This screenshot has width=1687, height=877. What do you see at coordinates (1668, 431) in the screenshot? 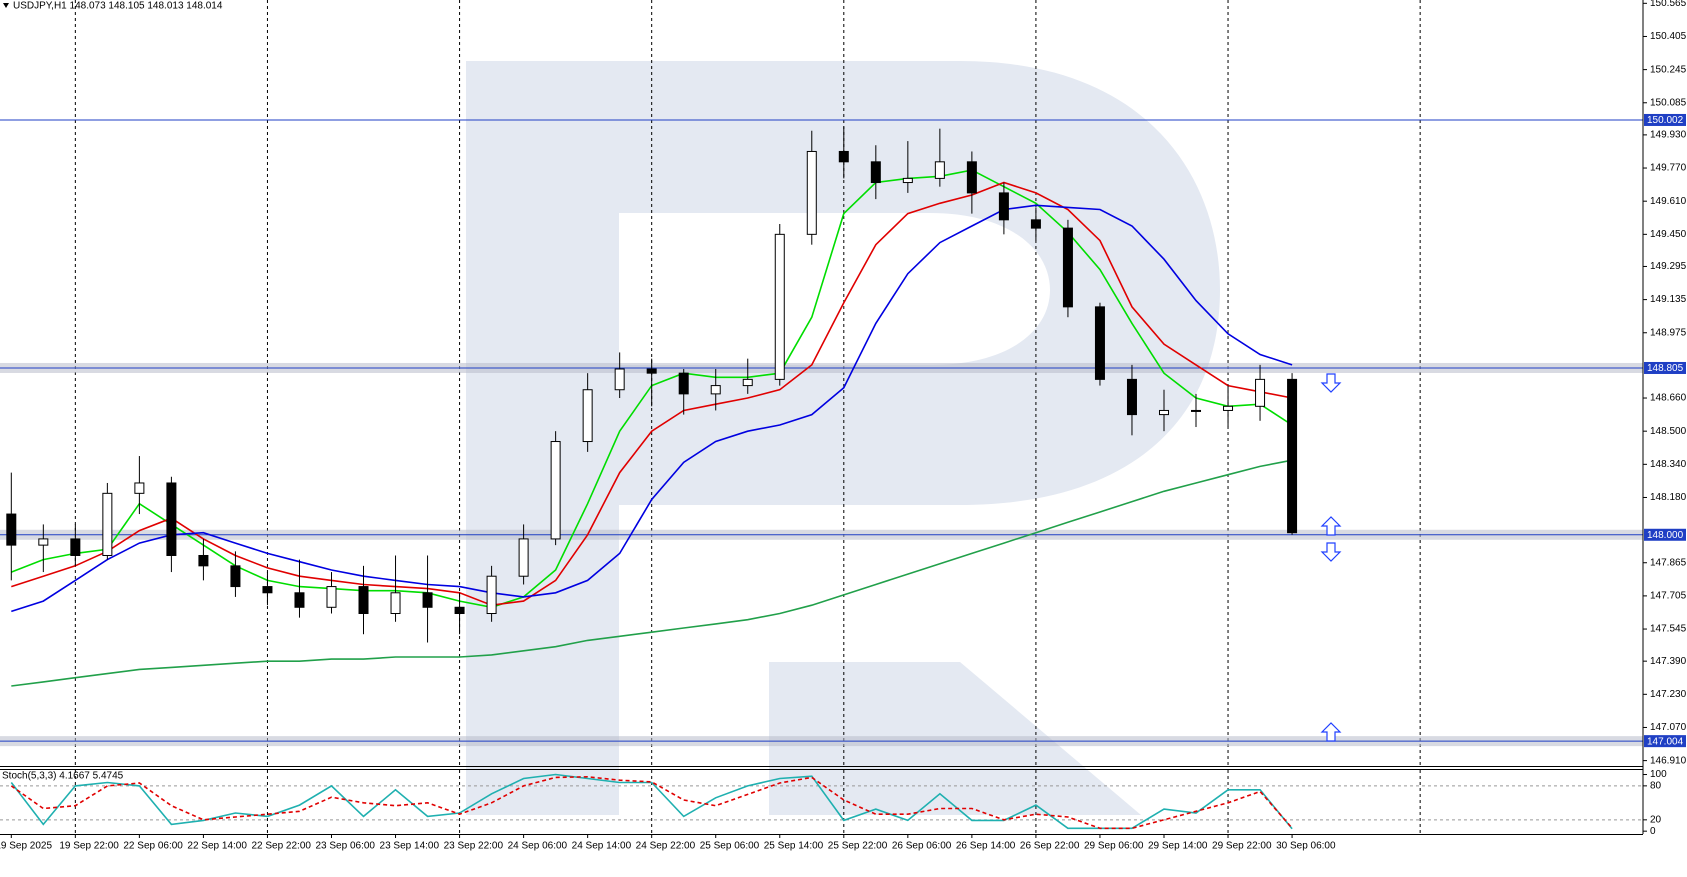
I see `y-tick-label: 148.500` at bounding box center [1668, 431].